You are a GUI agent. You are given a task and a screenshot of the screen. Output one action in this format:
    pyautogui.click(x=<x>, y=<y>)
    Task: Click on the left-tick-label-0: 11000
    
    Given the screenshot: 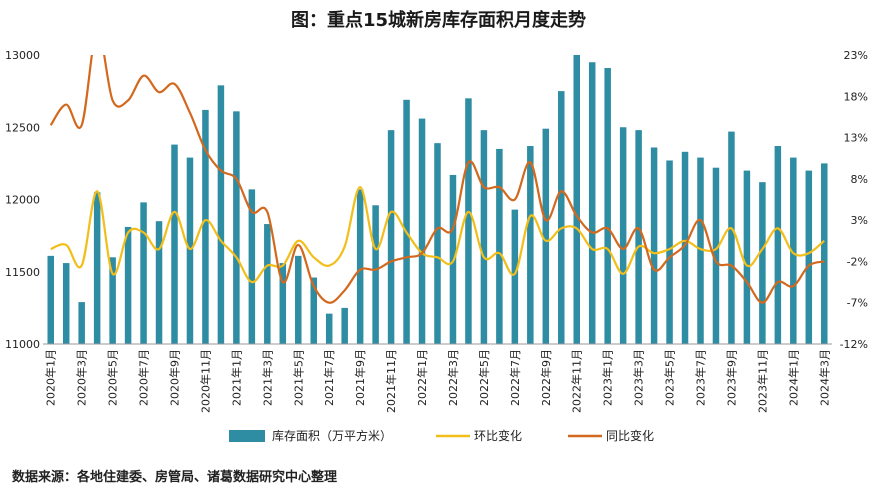 What is the action you would take?
    pyautogui.click(x=22, y=344)
    